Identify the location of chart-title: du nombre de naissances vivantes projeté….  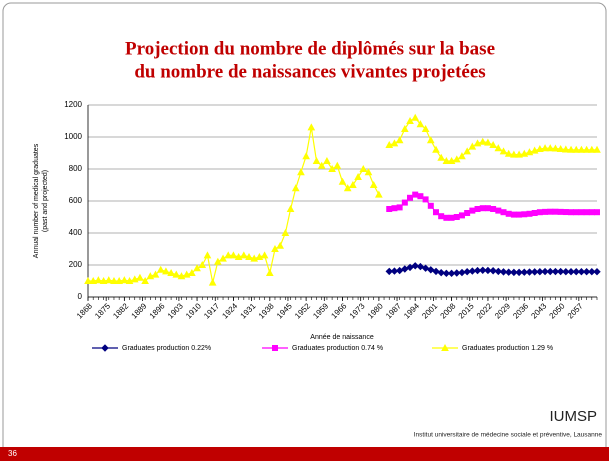
(309, 71).